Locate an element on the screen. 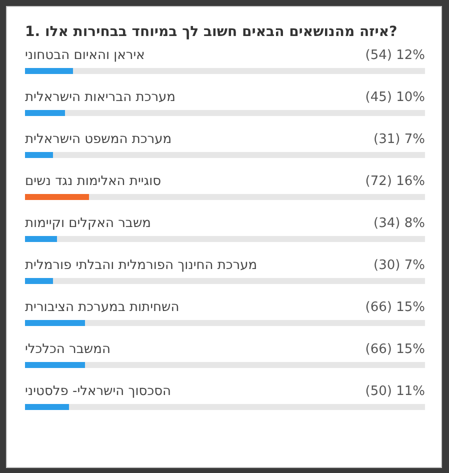  y-tick-label: השחיתות במערכת הציבורית is located at coordinates (102, 307).